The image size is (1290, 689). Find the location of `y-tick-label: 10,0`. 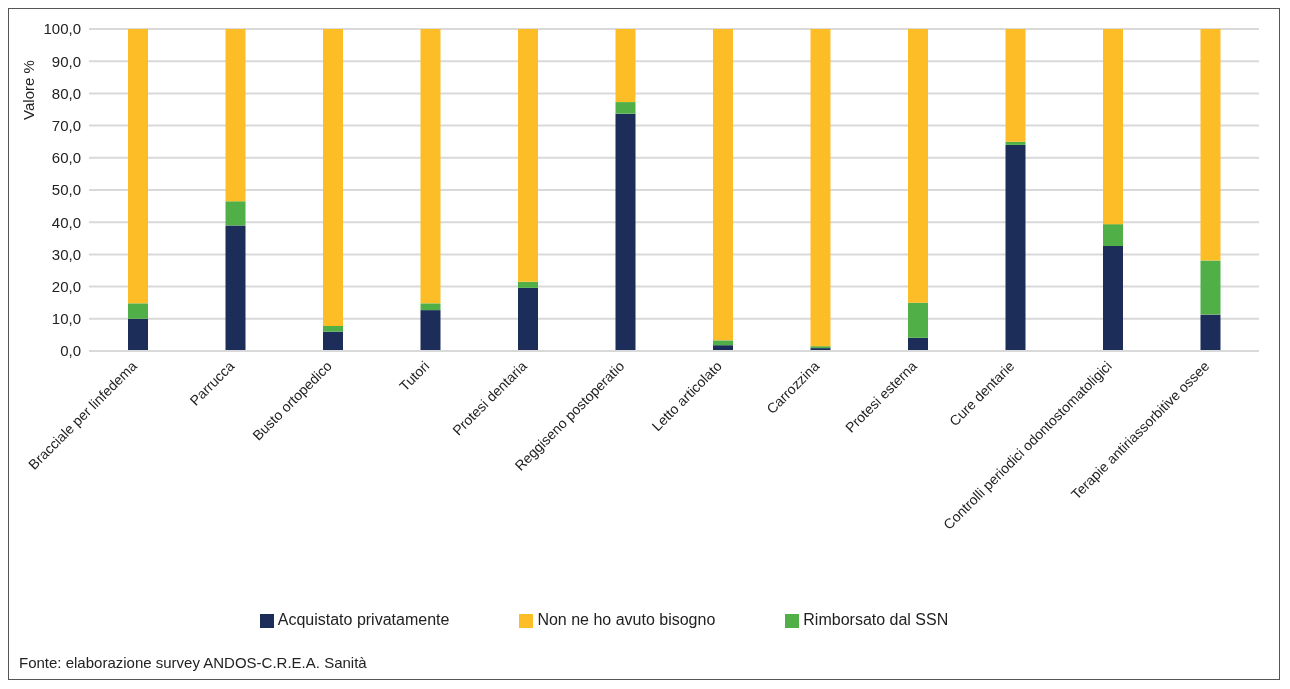

y-tick-label: 10,0 is located at coordinates (66, 319).